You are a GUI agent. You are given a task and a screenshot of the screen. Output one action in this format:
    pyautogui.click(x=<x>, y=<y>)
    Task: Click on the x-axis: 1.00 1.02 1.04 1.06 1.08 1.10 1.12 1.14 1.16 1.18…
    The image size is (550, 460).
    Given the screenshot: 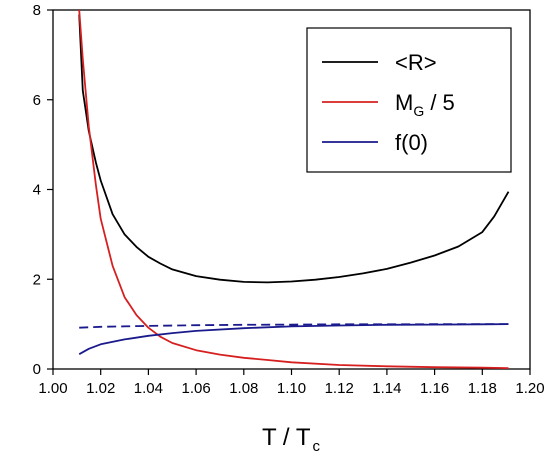 What is the action you would take?
    pyautogui.click(x=291, y=383)
    